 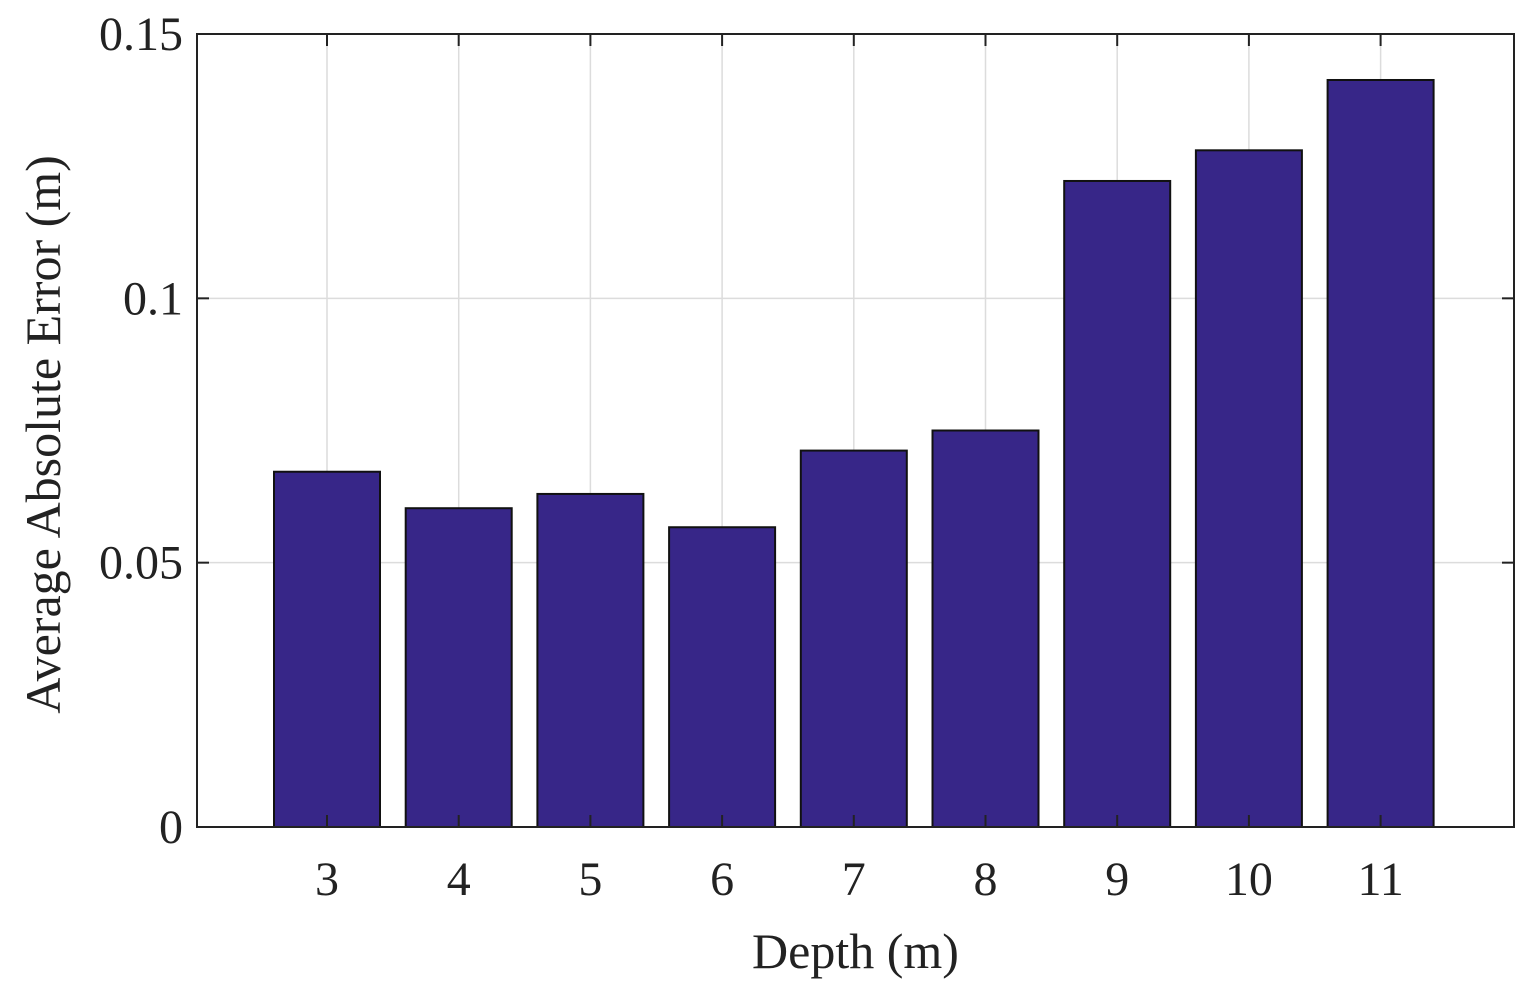 I want to click on y-axis-tick-labels: 0 0.05 0.1 0.15, so click(x=141, y=431).